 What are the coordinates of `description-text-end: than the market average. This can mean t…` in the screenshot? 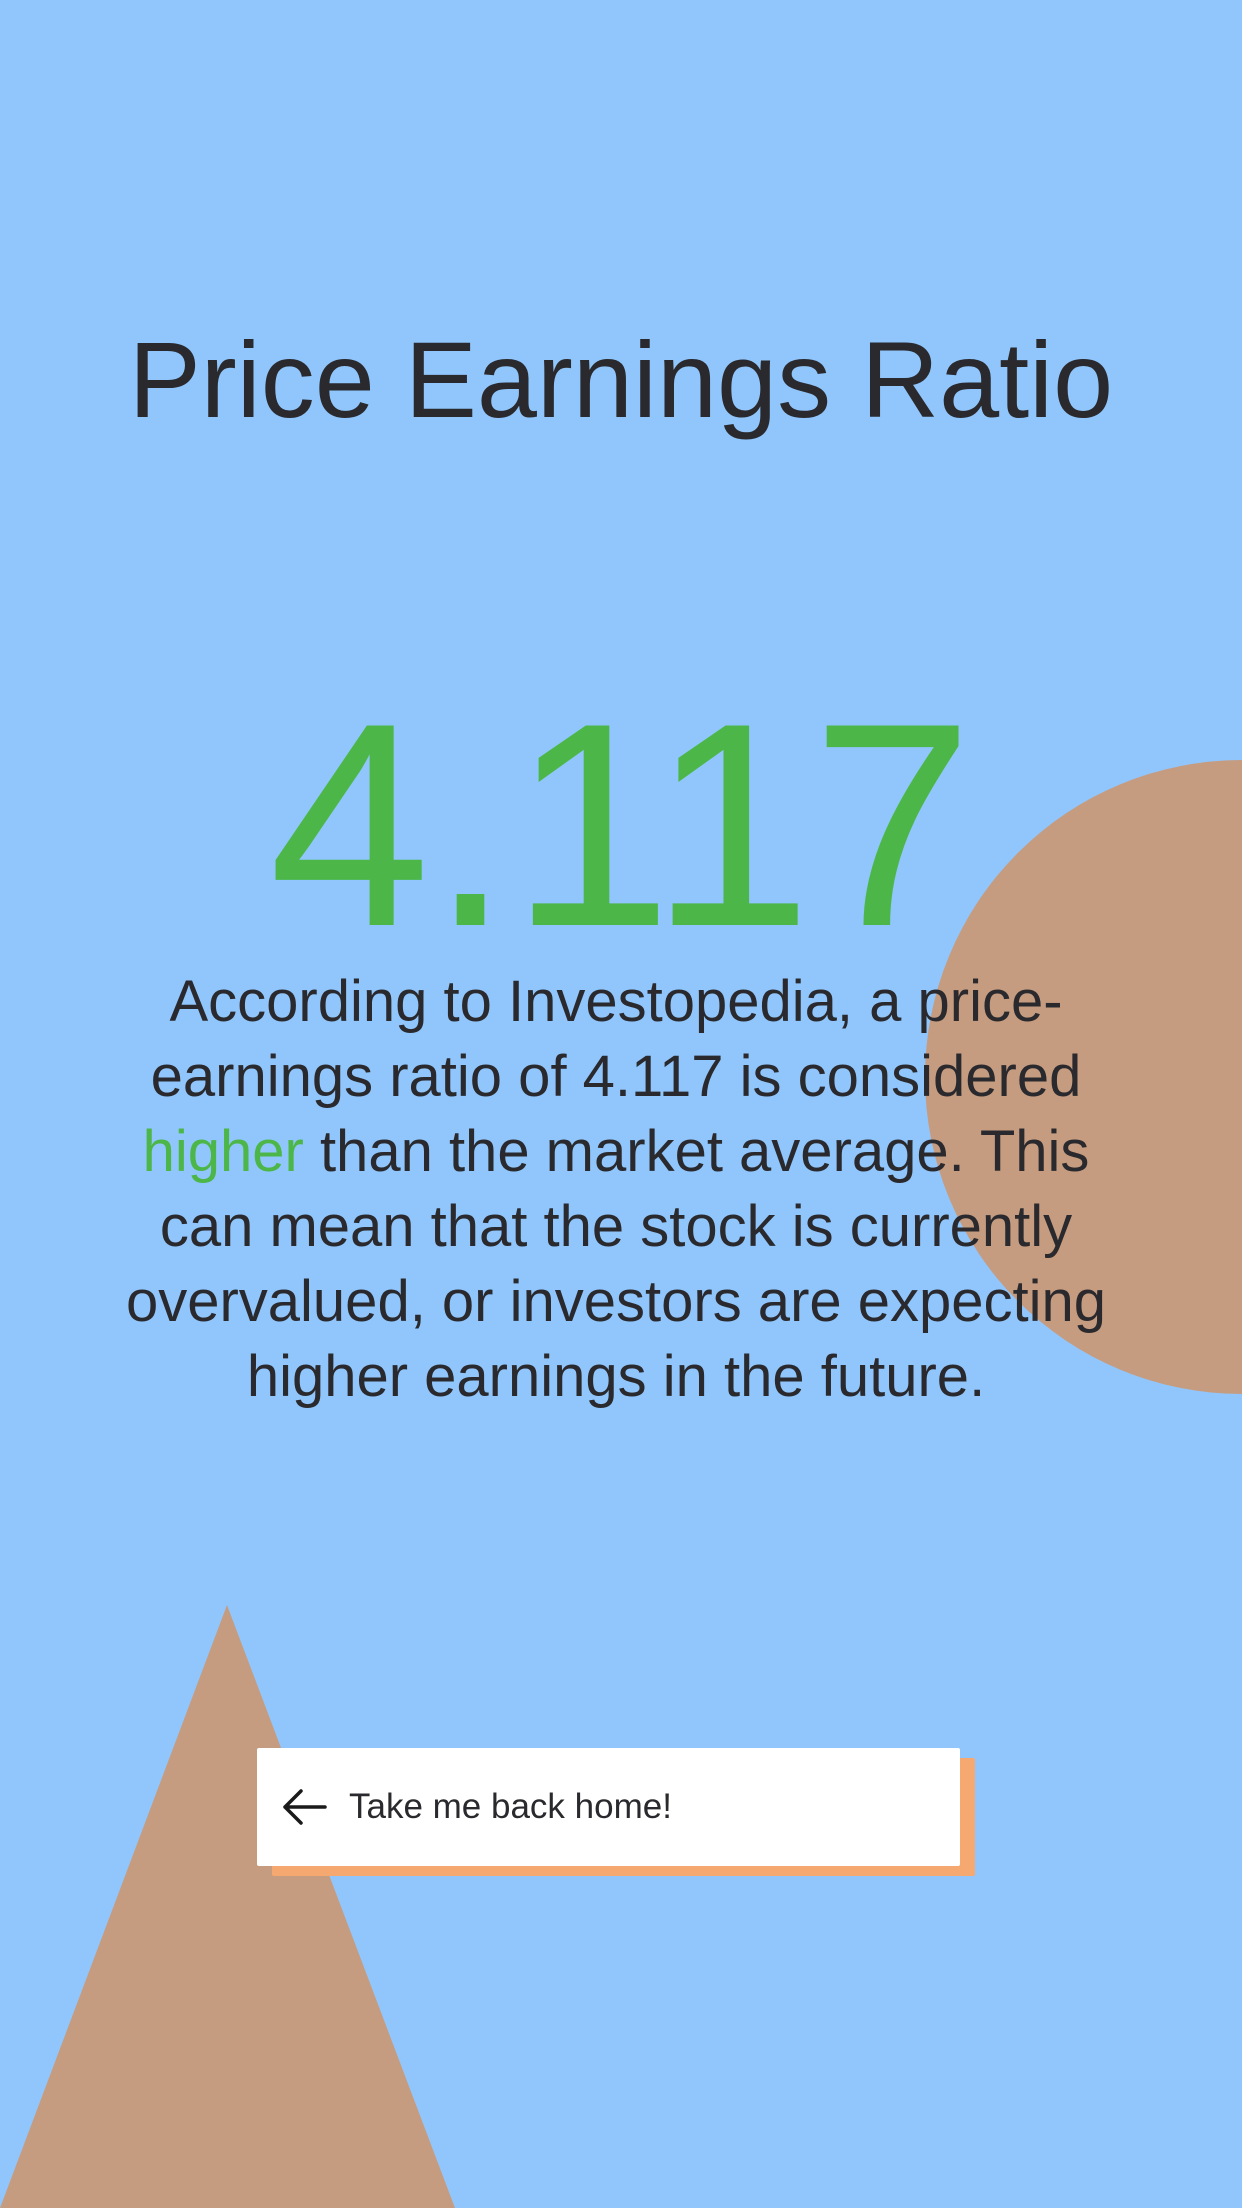 It's located at (616, 1264).